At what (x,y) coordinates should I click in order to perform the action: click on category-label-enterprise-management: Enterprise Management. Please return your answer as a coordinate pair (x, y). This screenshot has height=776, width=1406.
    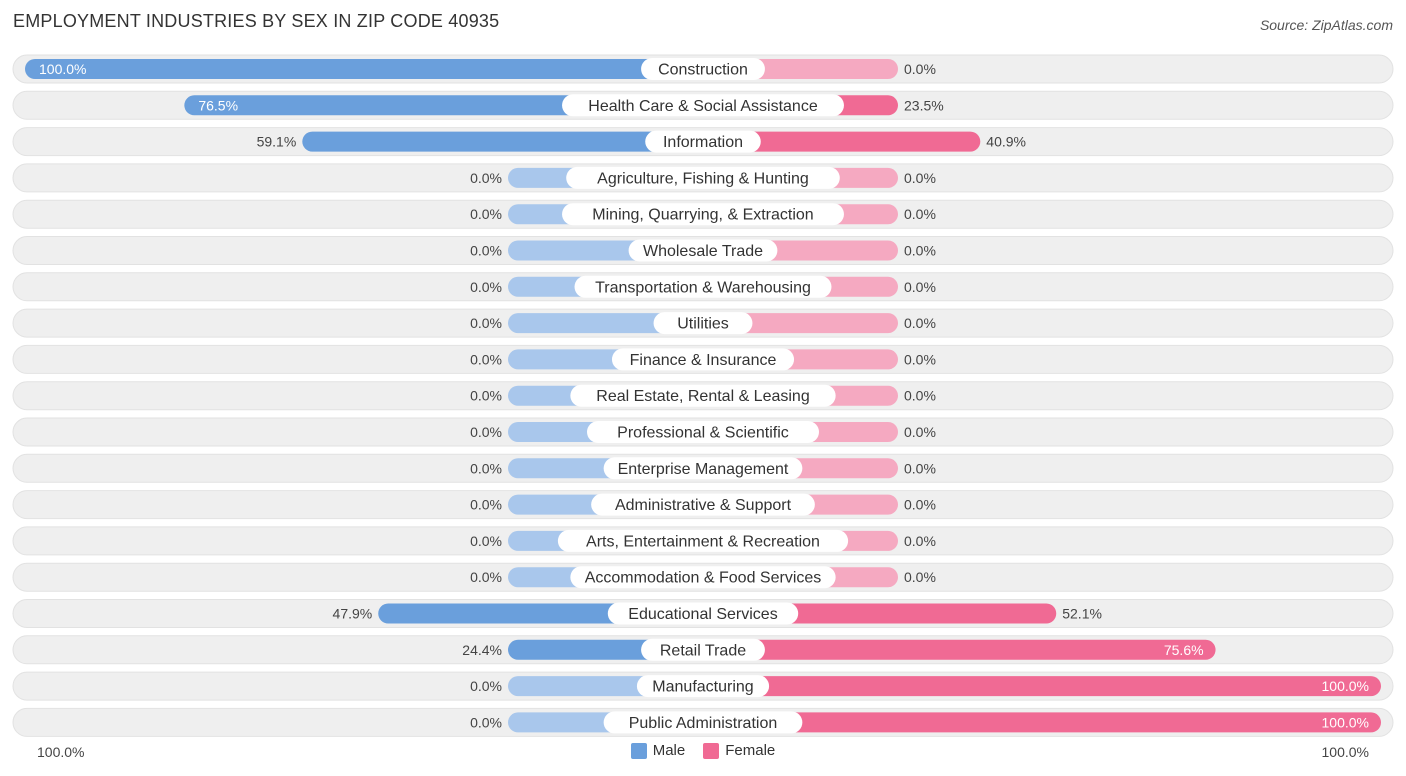
    Looking at the image, I should click on (703, 469).